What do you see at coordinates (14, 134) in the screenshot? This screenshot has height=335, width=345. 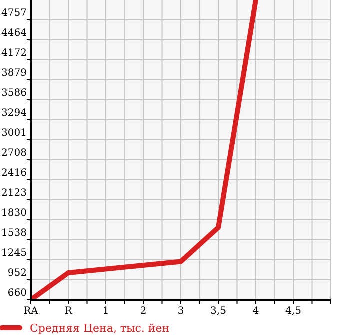 I see `y-tick-label: 3001` at bounding box center [14, 134].